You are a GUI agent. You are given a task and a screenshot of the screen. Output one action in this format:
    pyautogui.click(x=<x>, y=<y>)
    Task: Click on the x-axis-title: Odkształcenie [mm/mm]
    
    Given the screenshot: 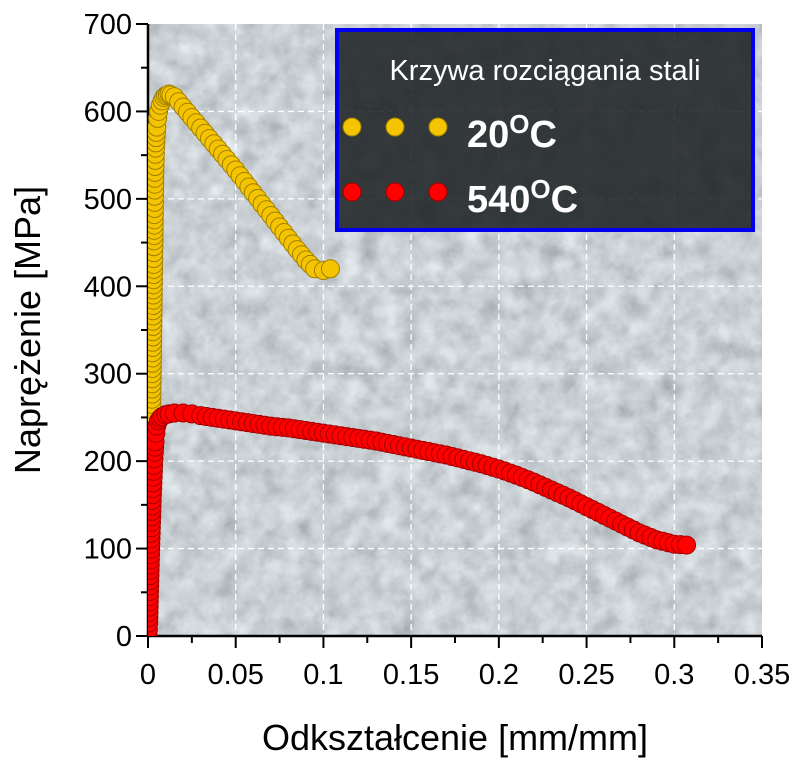 What is the action you would take?
    pyautogui.click(x=455, y=737)
    